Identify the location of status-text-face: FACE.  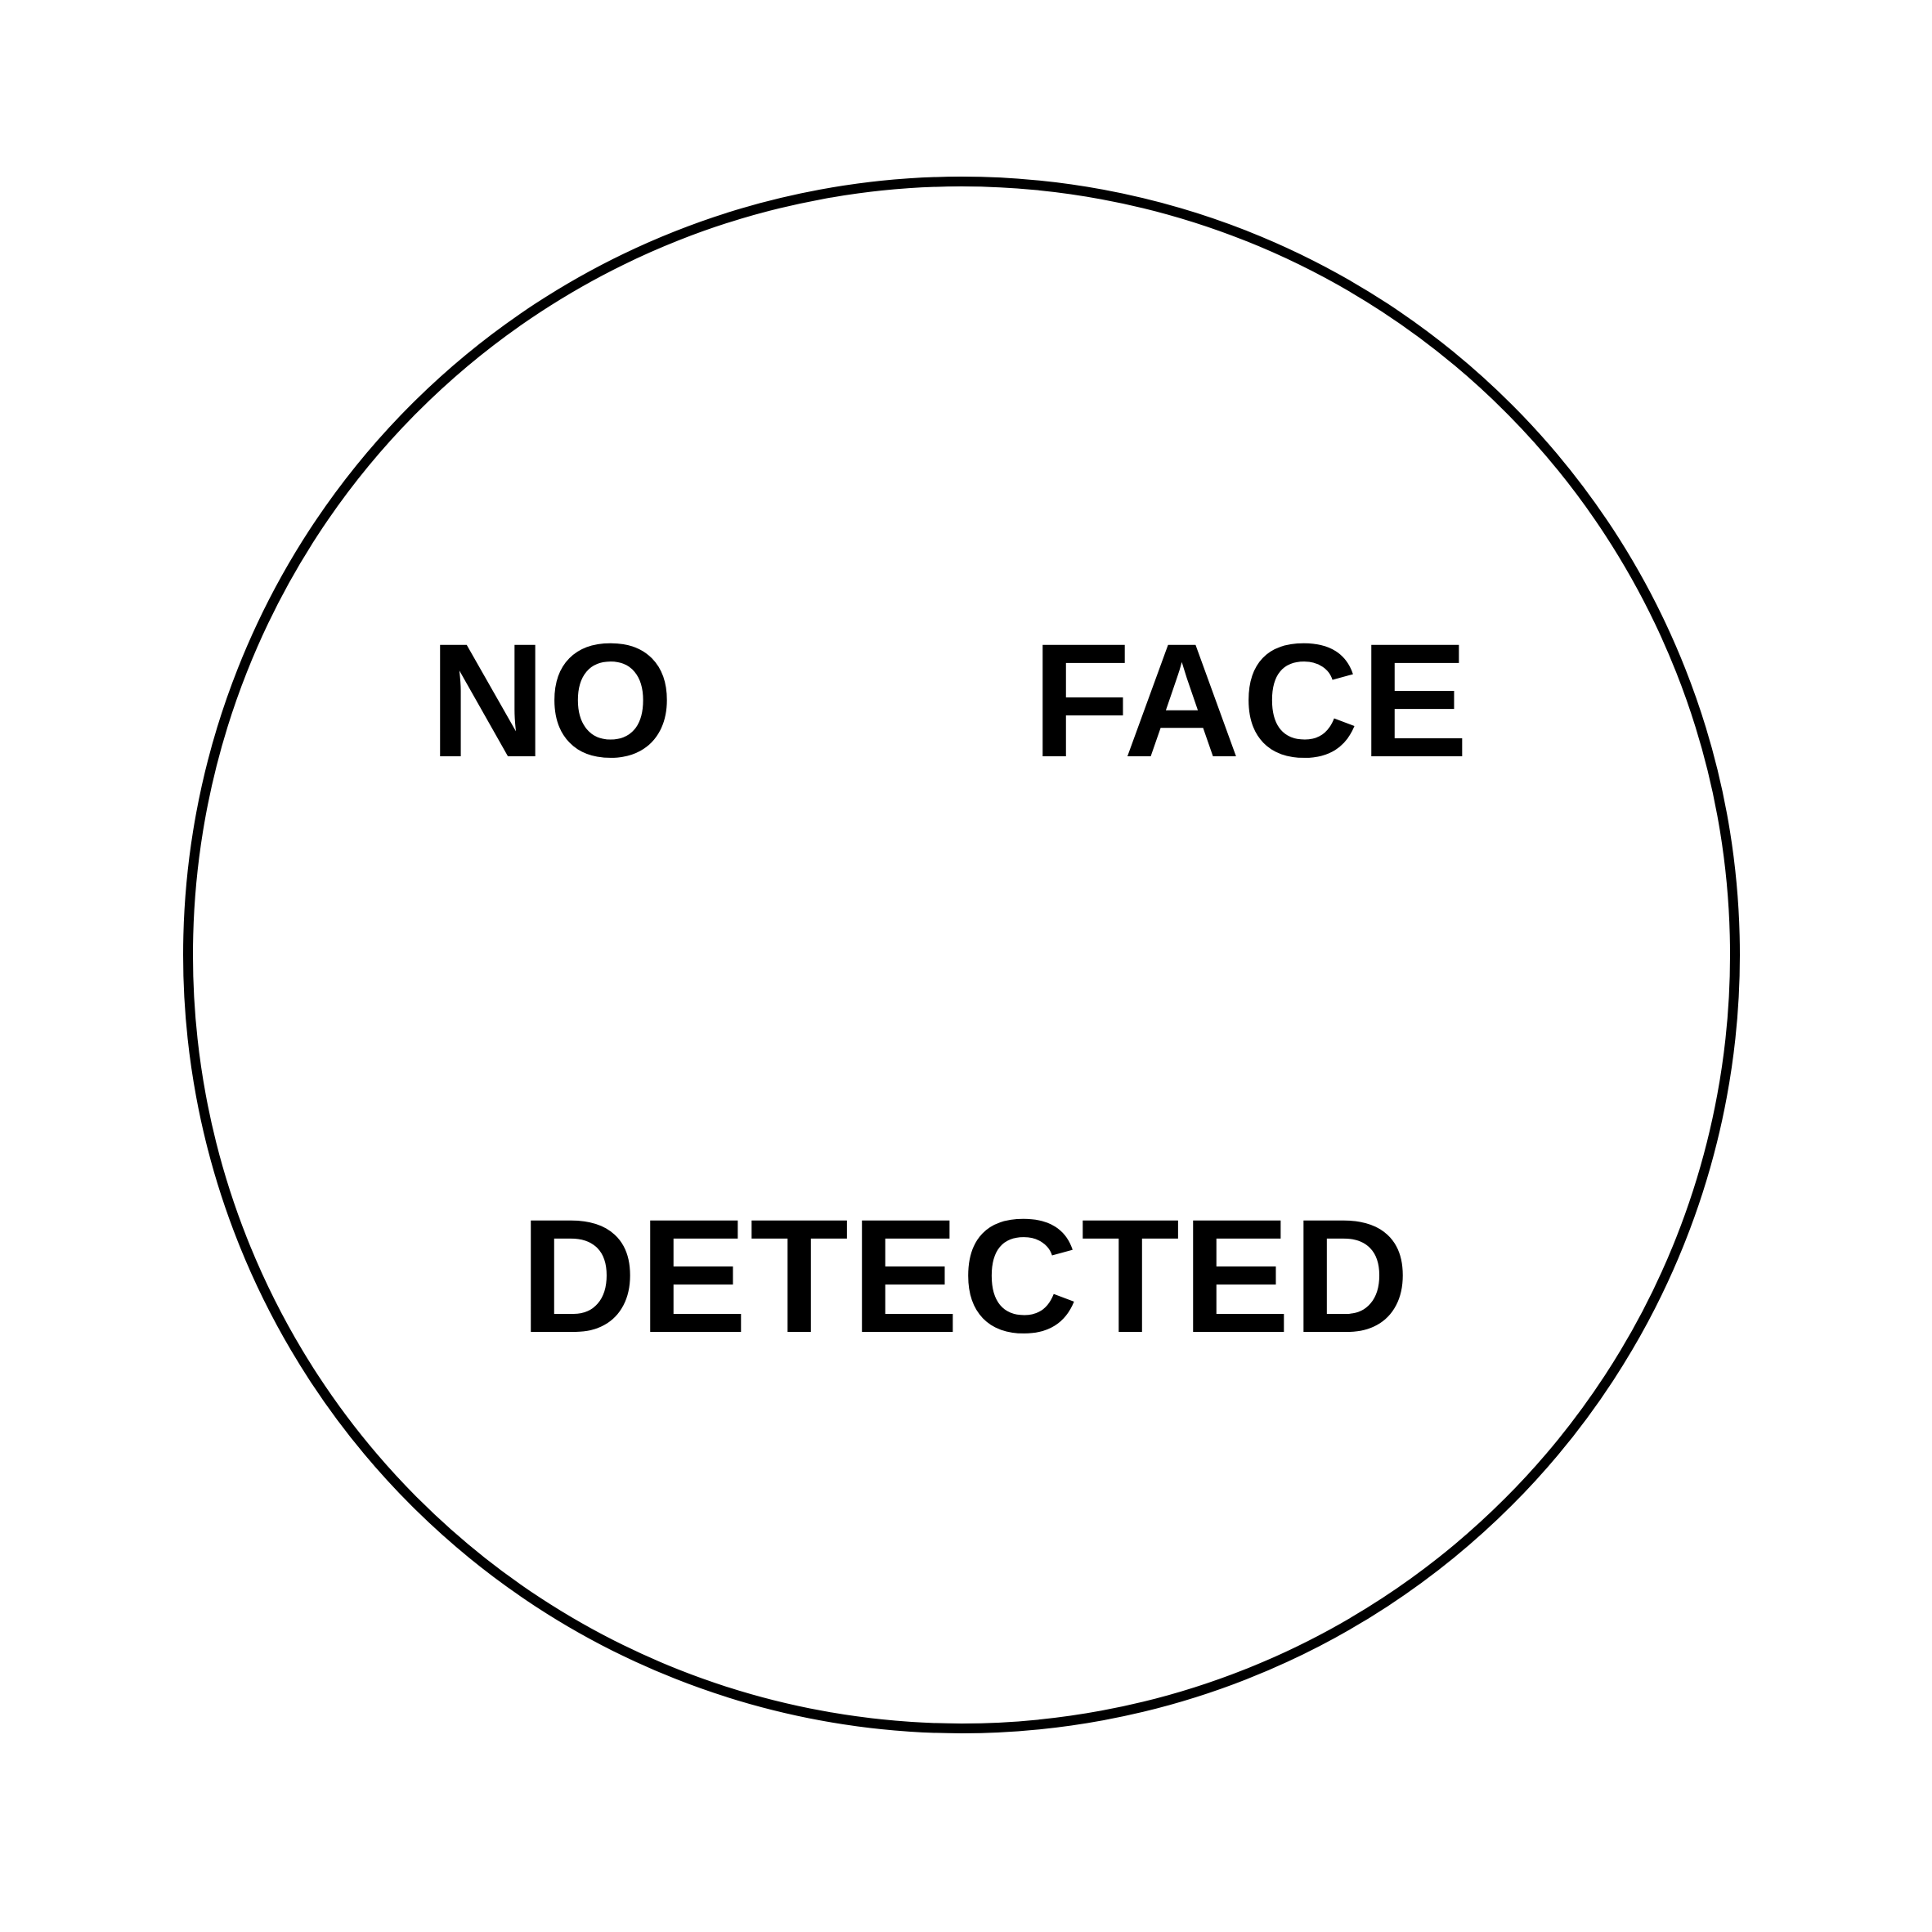
(1251, 700).